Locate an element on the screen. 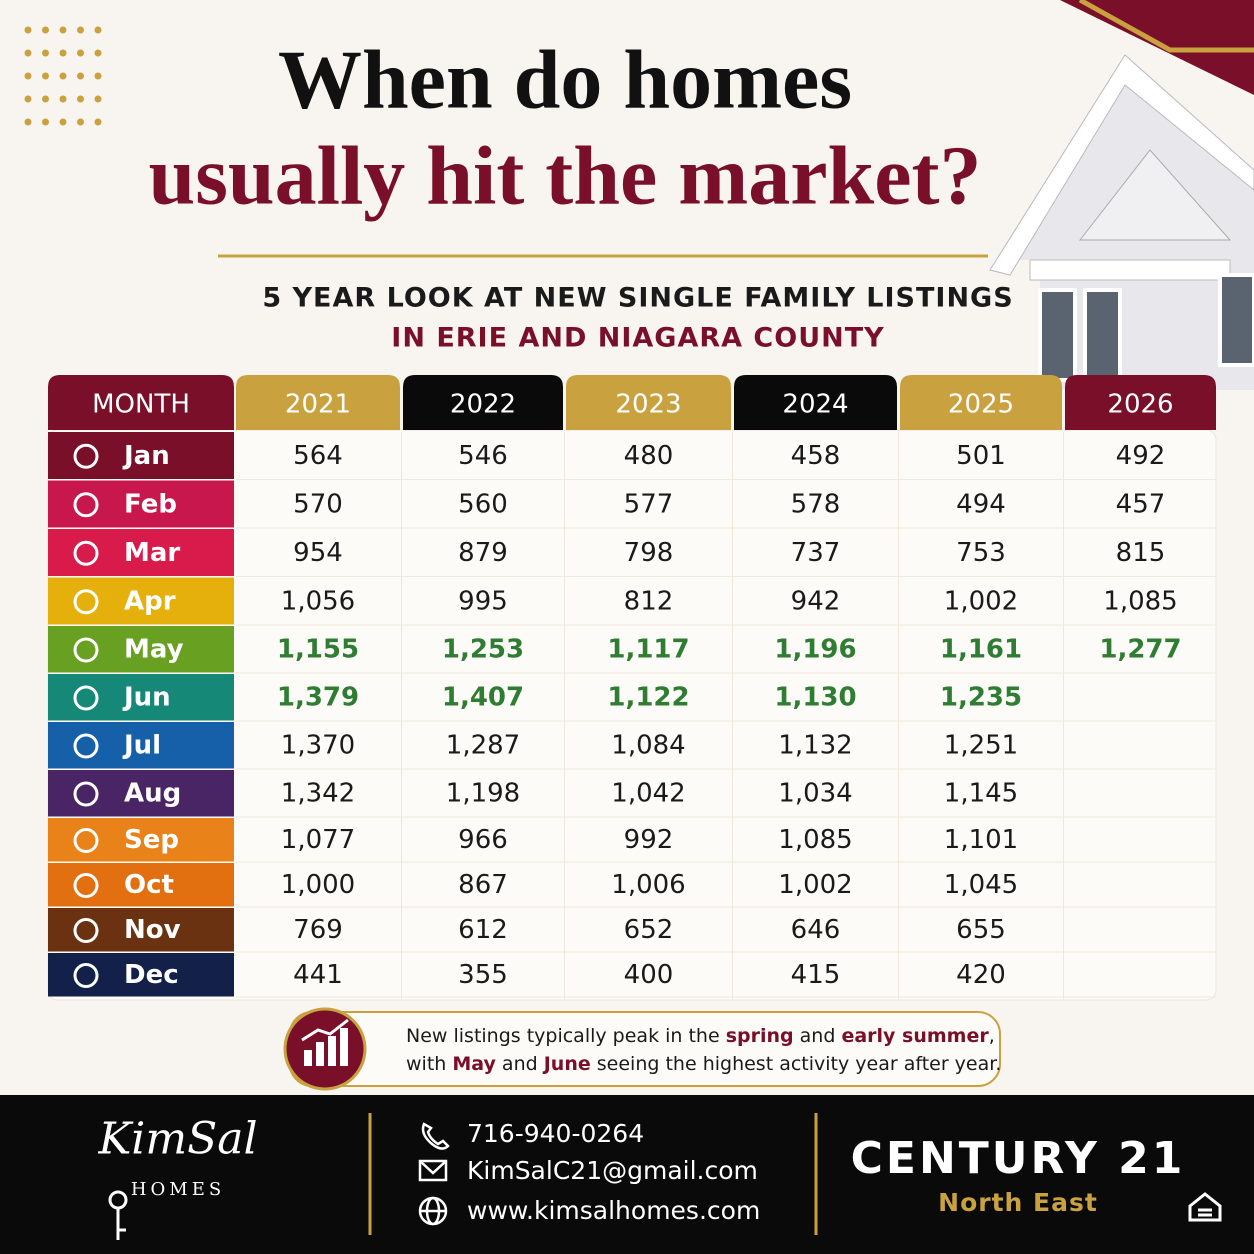 This screenshot has width=1254, height=1254. website: www.kimsalhomes.com is located at coordinates (613, 1210).